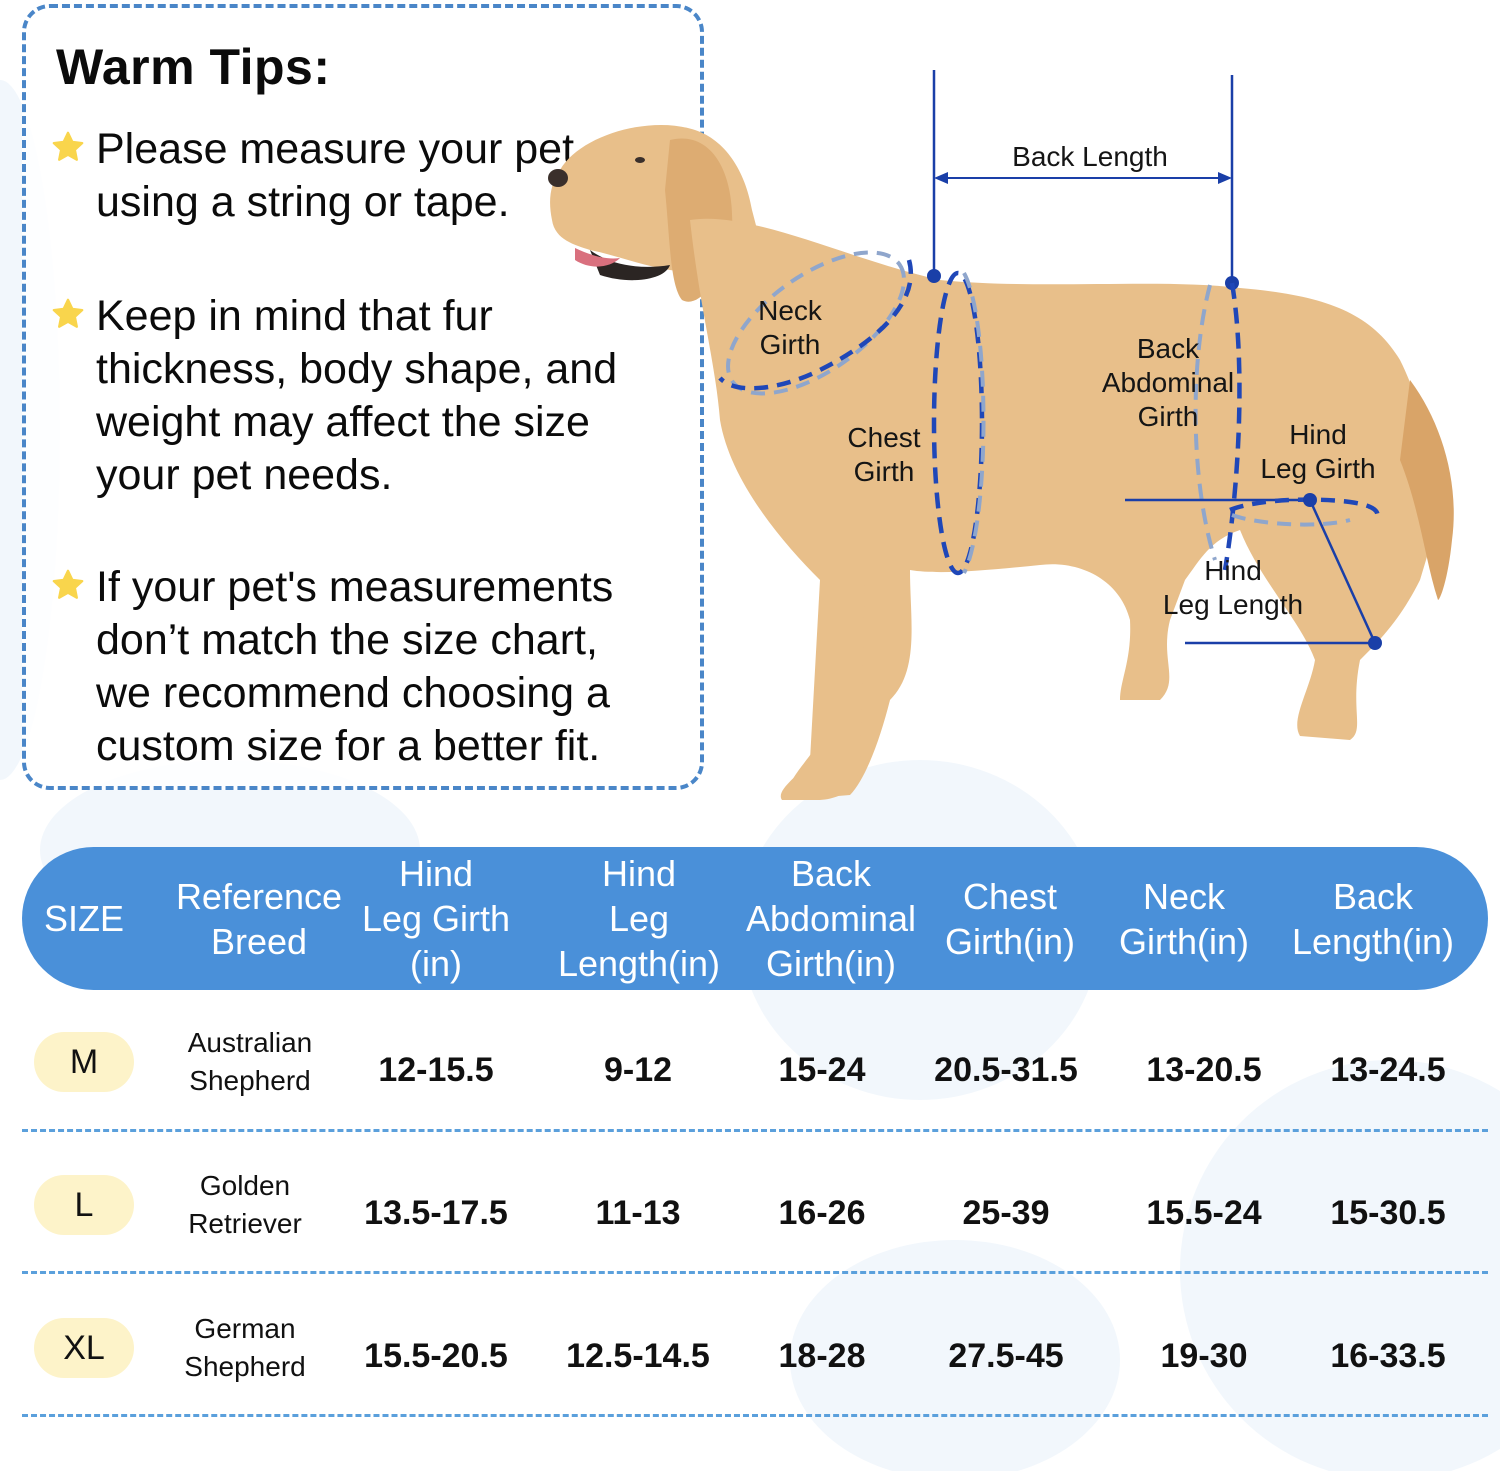  What do you see at coordinates (638, 1355) in the screenshot?
I see `cell-hind-leg-length: 12.5-14.5` at bounding box center [638, 1355].